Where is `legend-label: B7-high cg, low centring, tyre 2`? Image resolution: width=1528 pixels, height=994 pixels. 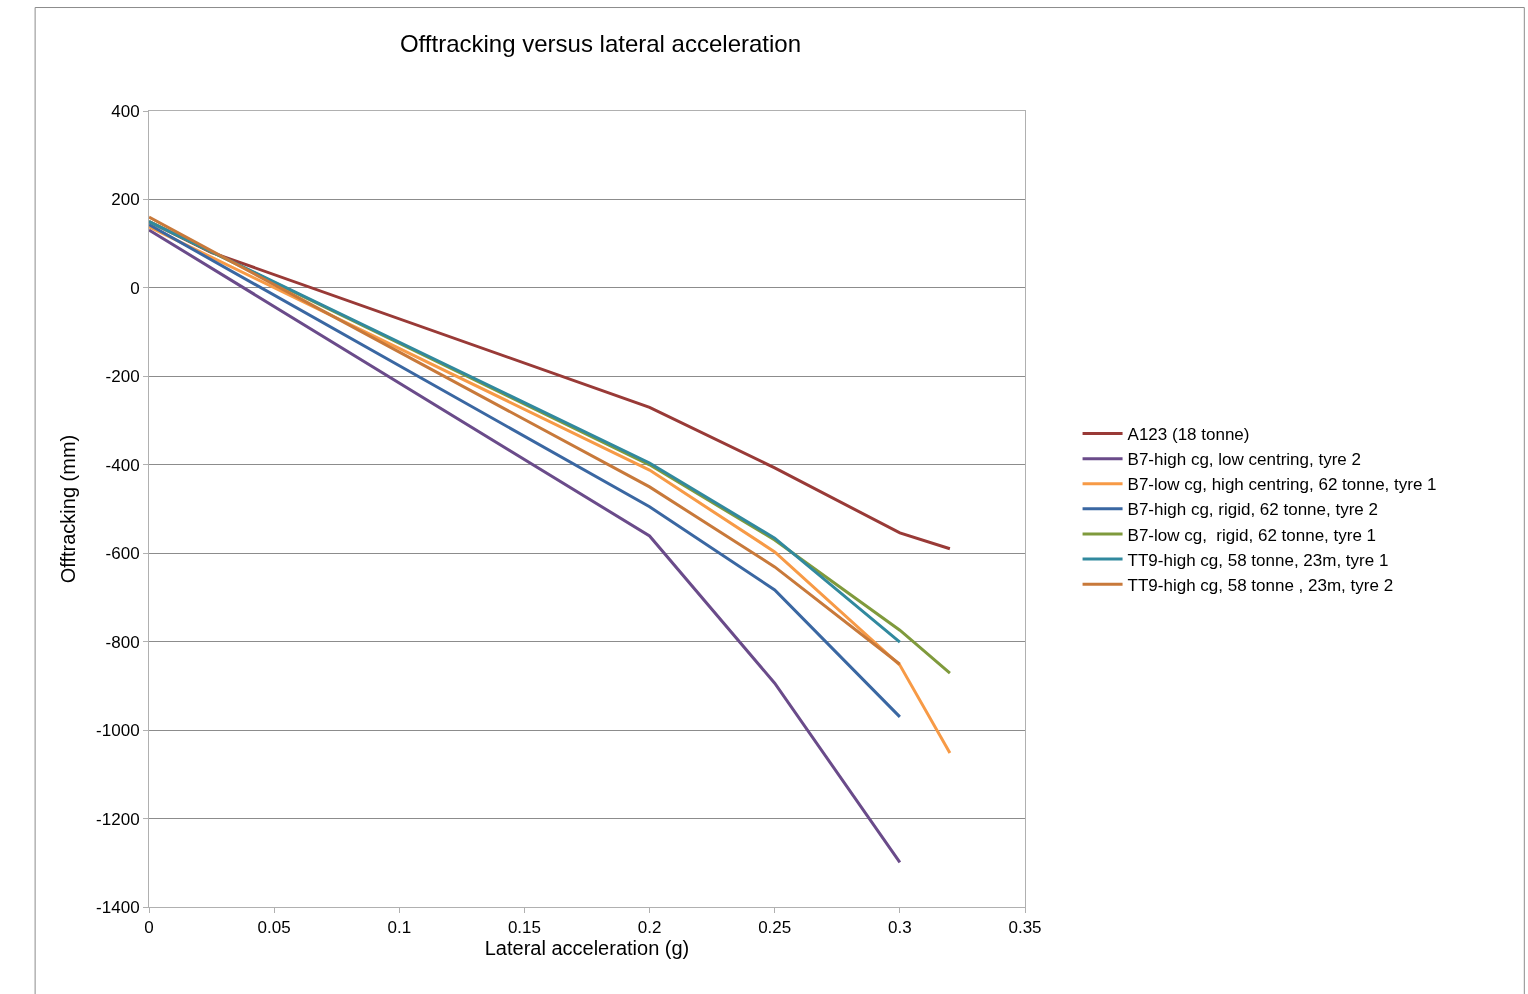
legend-label: B7-high cg, low centring, tyre 2 is located at coordinates (1244, 460).